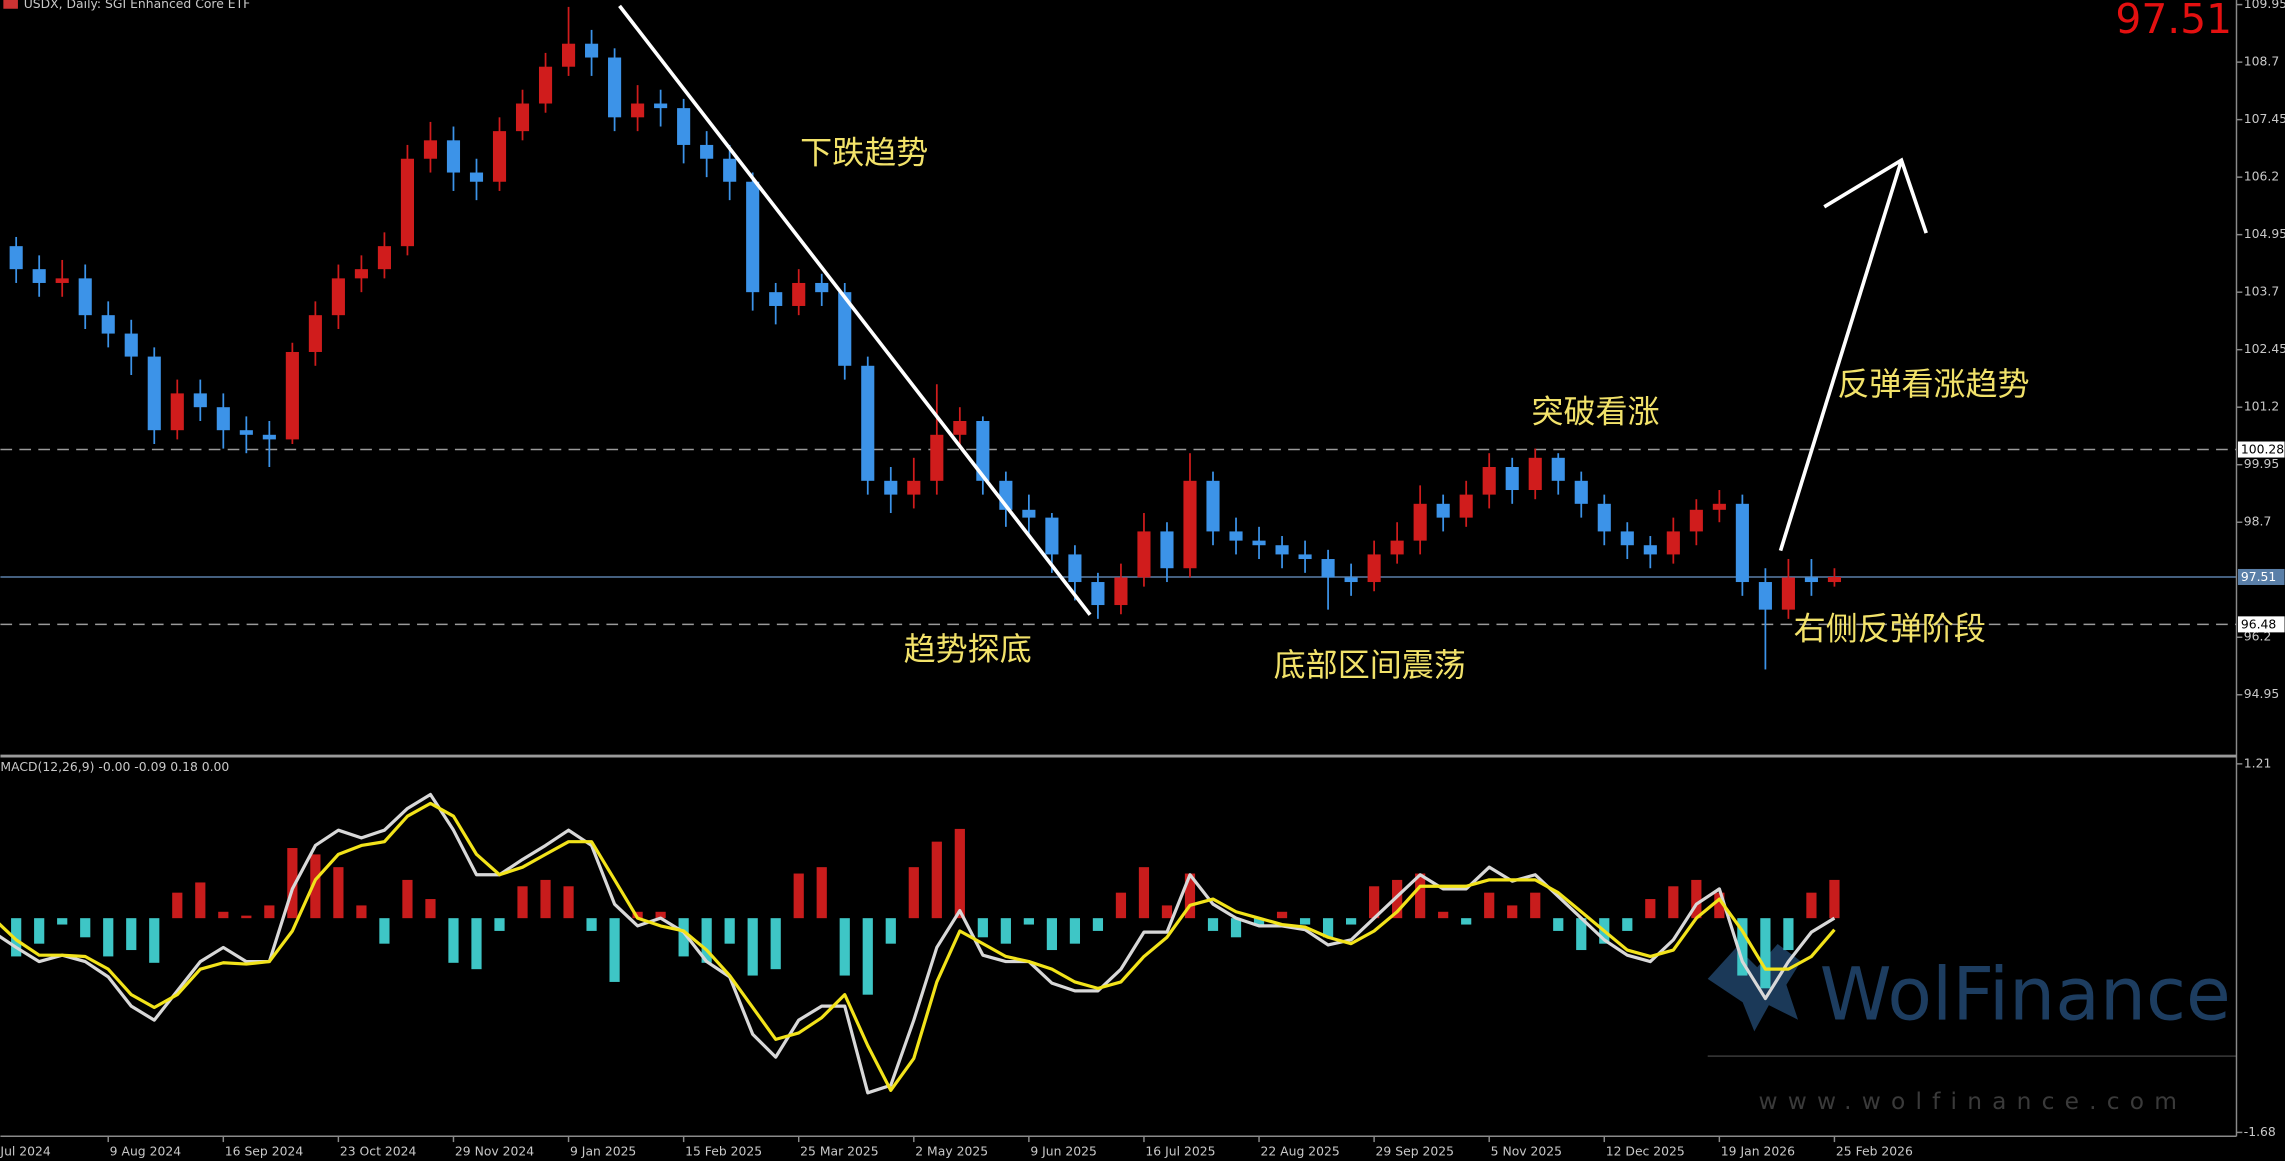  Describe the element at coordinates (1754, 987) in the screenshot. I see `watermark-logo` at that location.